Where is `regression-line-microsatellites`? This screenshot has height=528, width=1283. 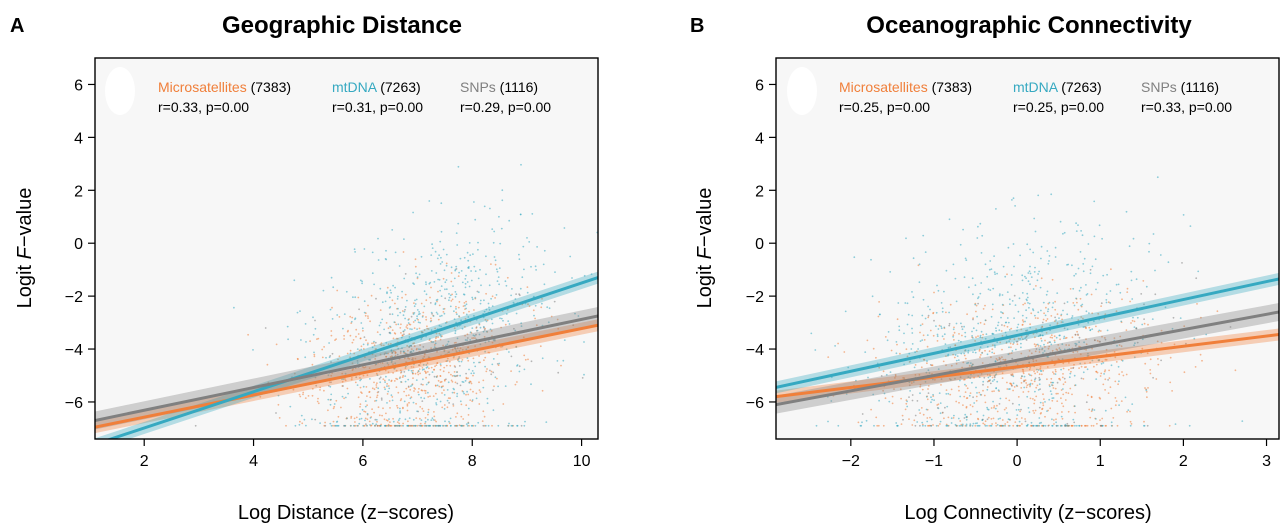
regression-line-microsatellites is located at coordinates (1027, 366).